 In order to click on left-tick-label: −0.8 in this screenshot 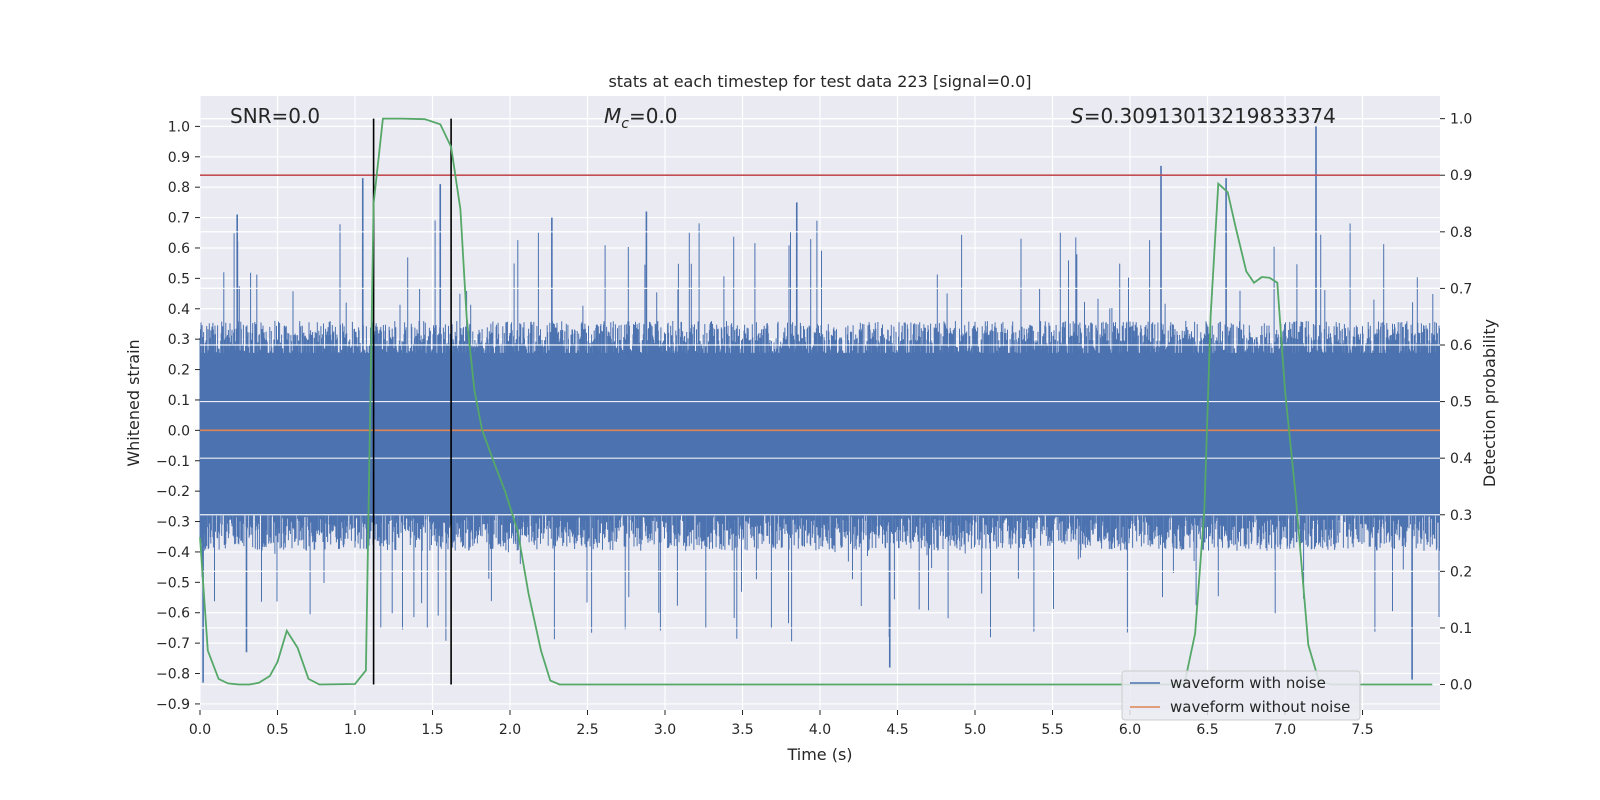, I will do `click(173, 675)`.